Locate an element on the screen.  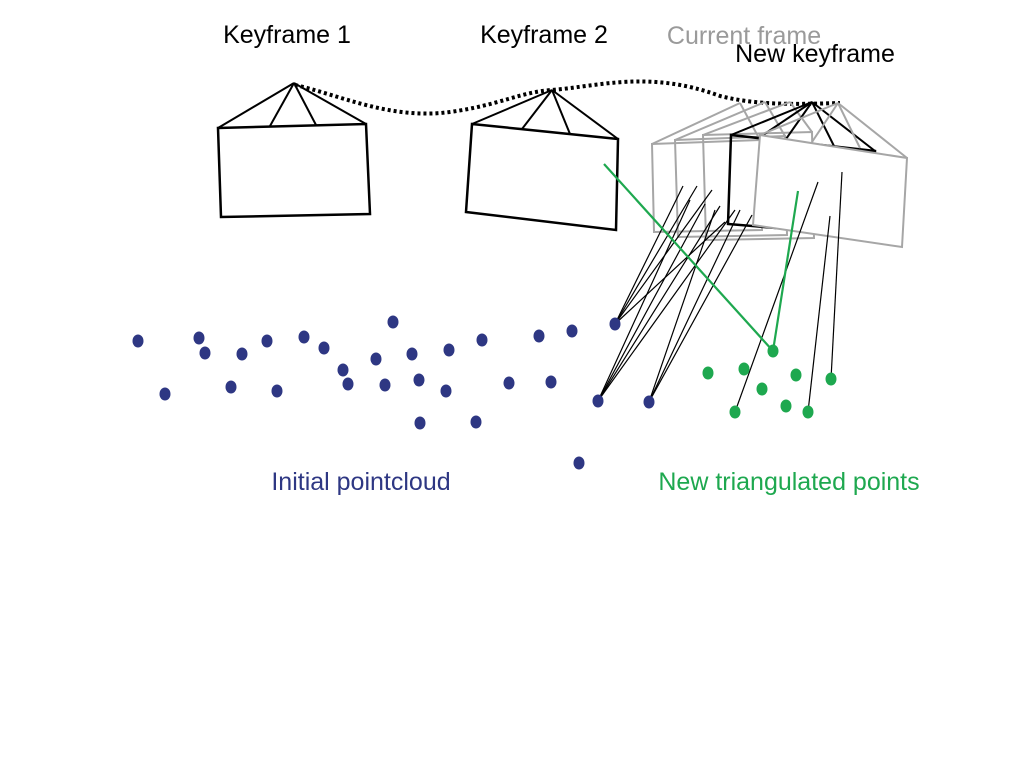
new-keyframe-label: New keyframe is located at coordinates (815, 54).